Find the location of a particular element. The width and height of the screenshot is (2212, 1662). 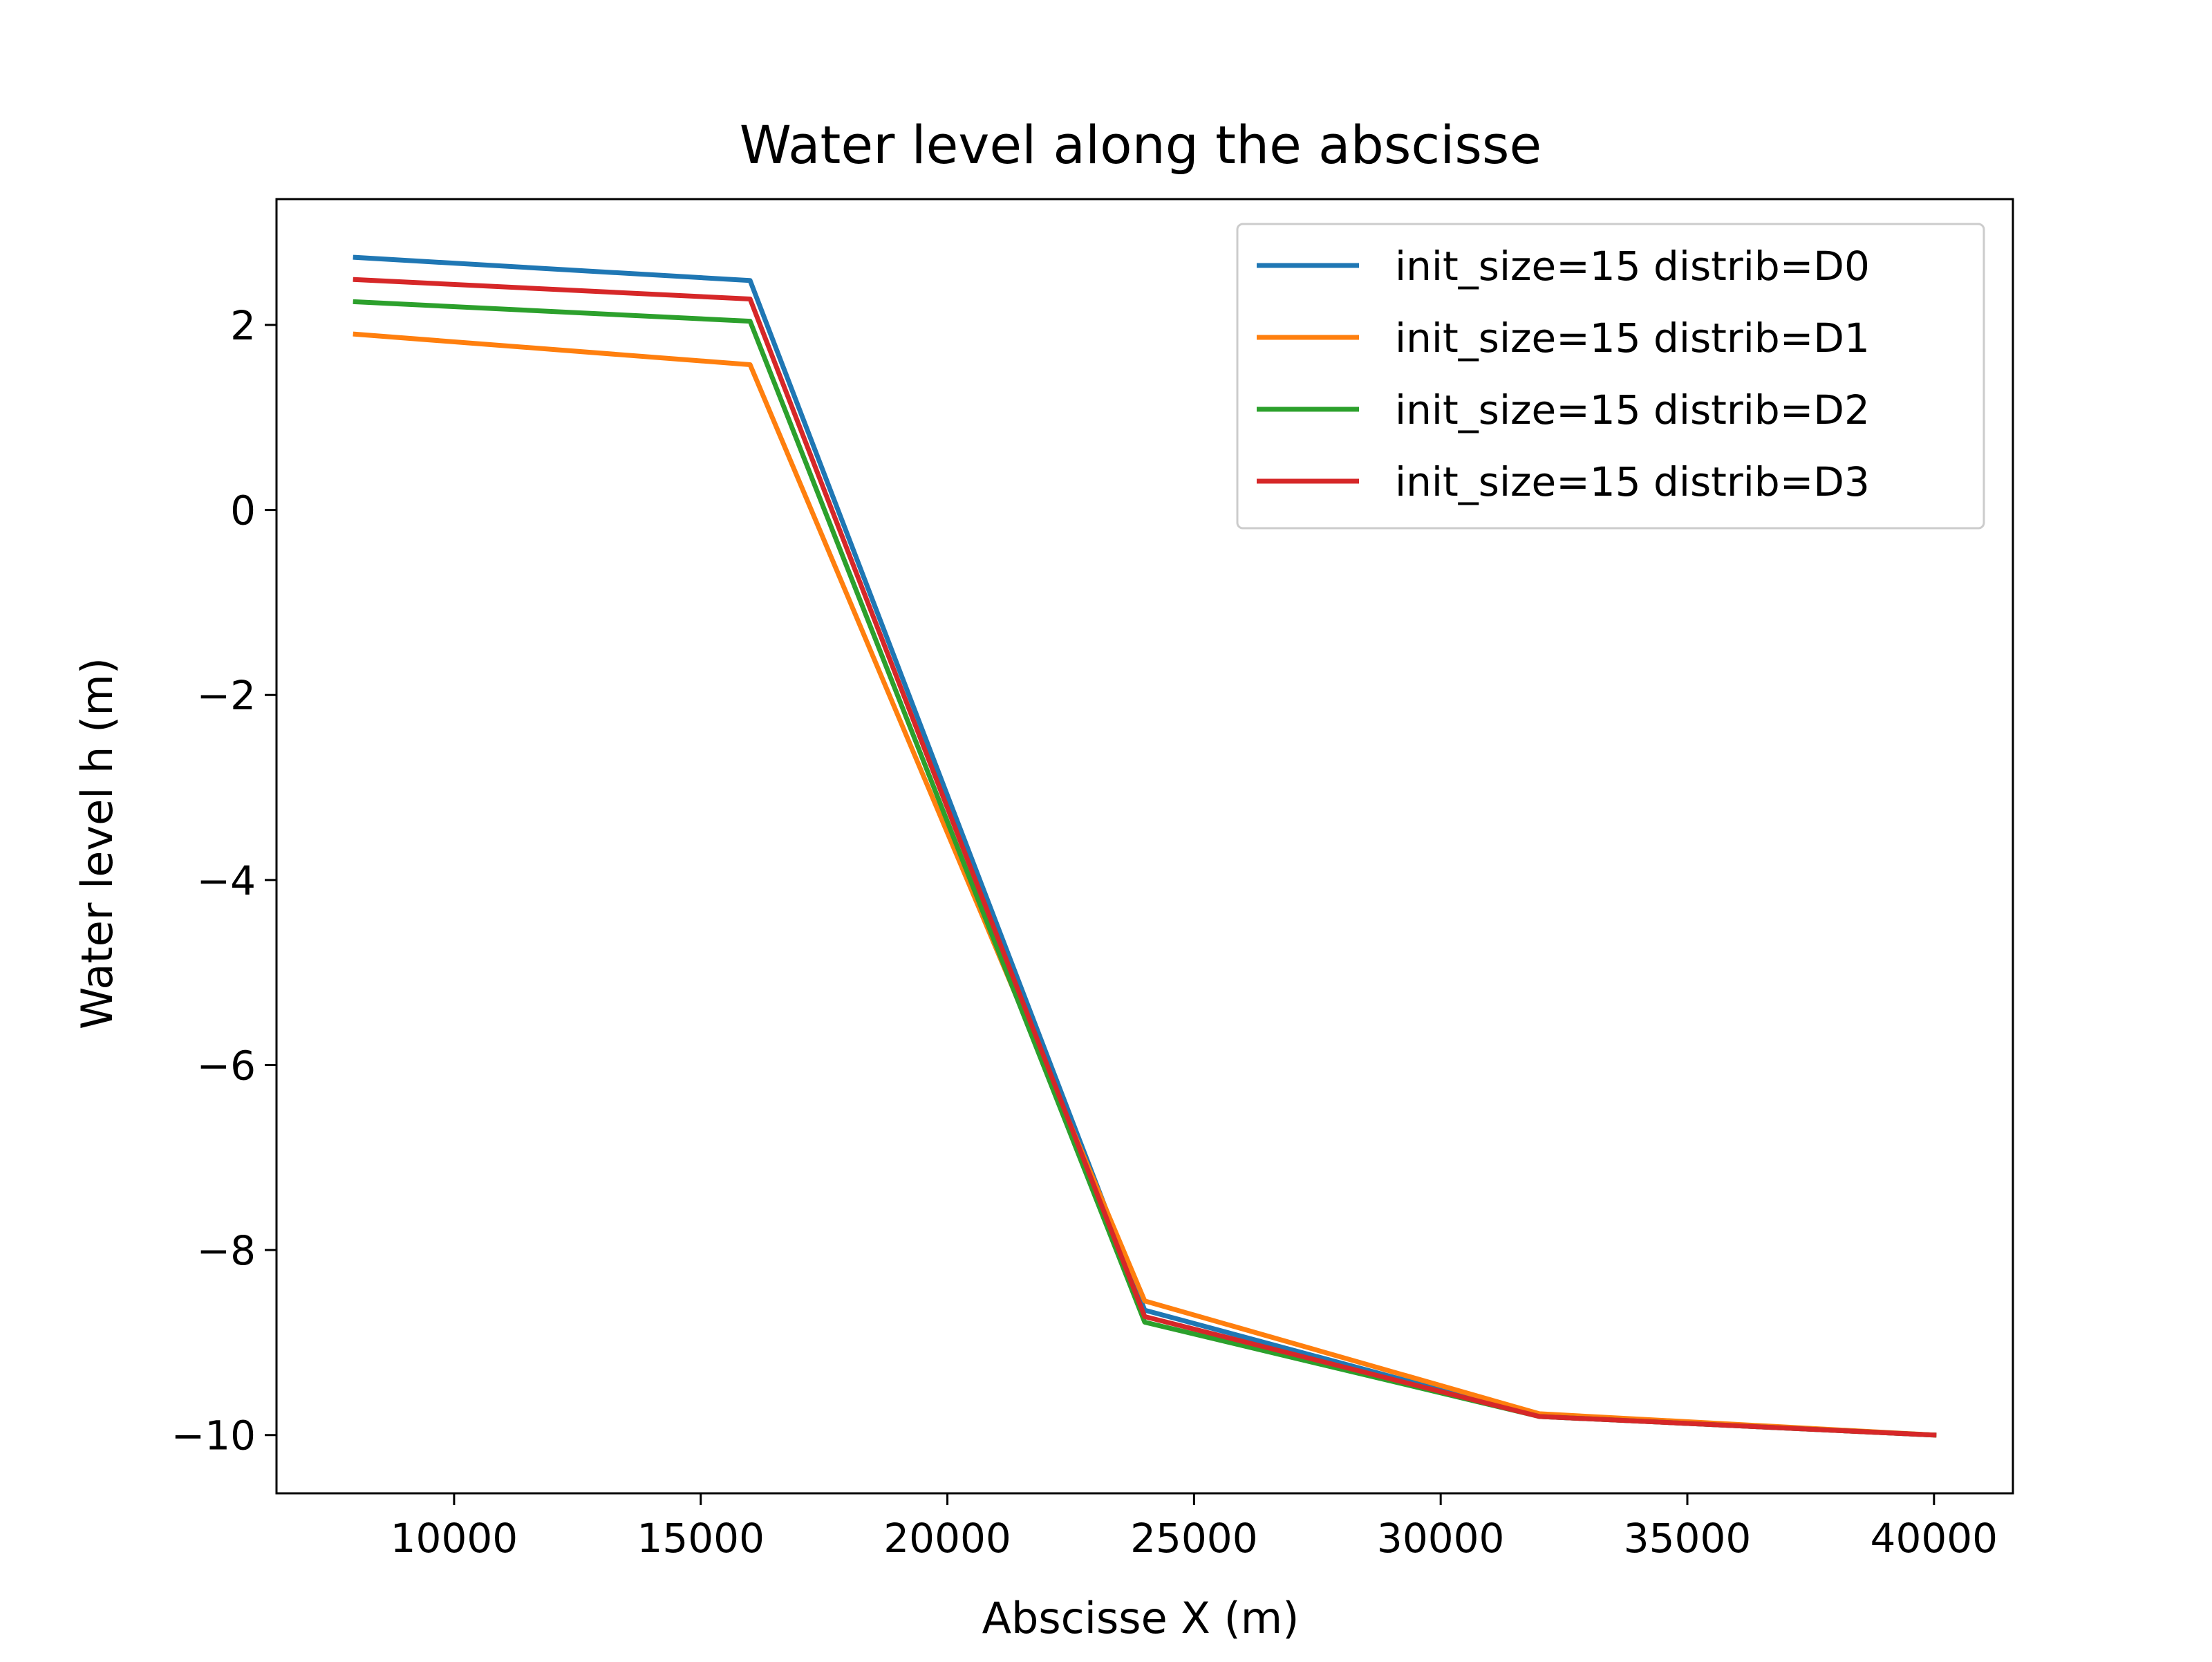

y-axis-ticks: 2 0 −2 −4 −6 −8 −10 is located at coordinates (223, 881).